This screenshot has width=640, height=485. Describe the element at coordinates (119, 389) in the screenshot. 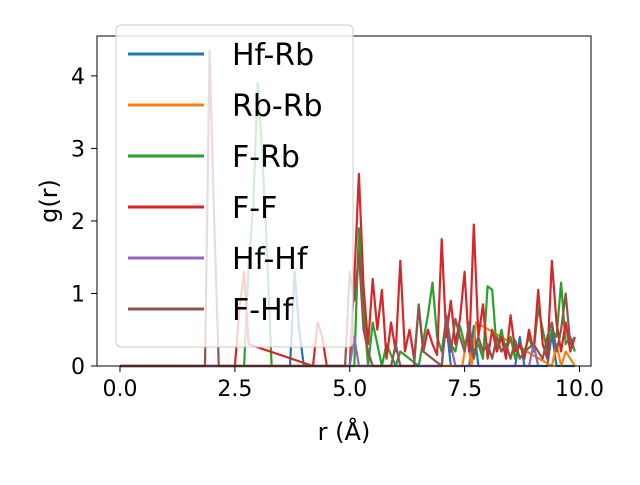

I see `x-tick-label: 0.0` at that location.